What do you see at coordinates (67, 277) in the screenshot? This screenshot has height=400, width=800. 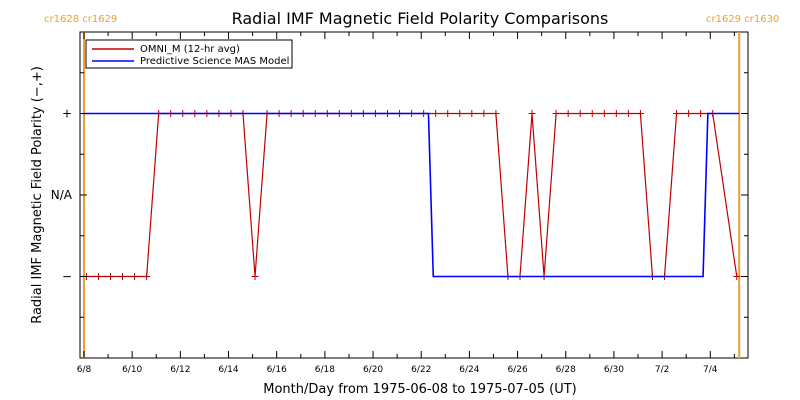 I see `y-tick-label: −` at bounding box center [67, 277].